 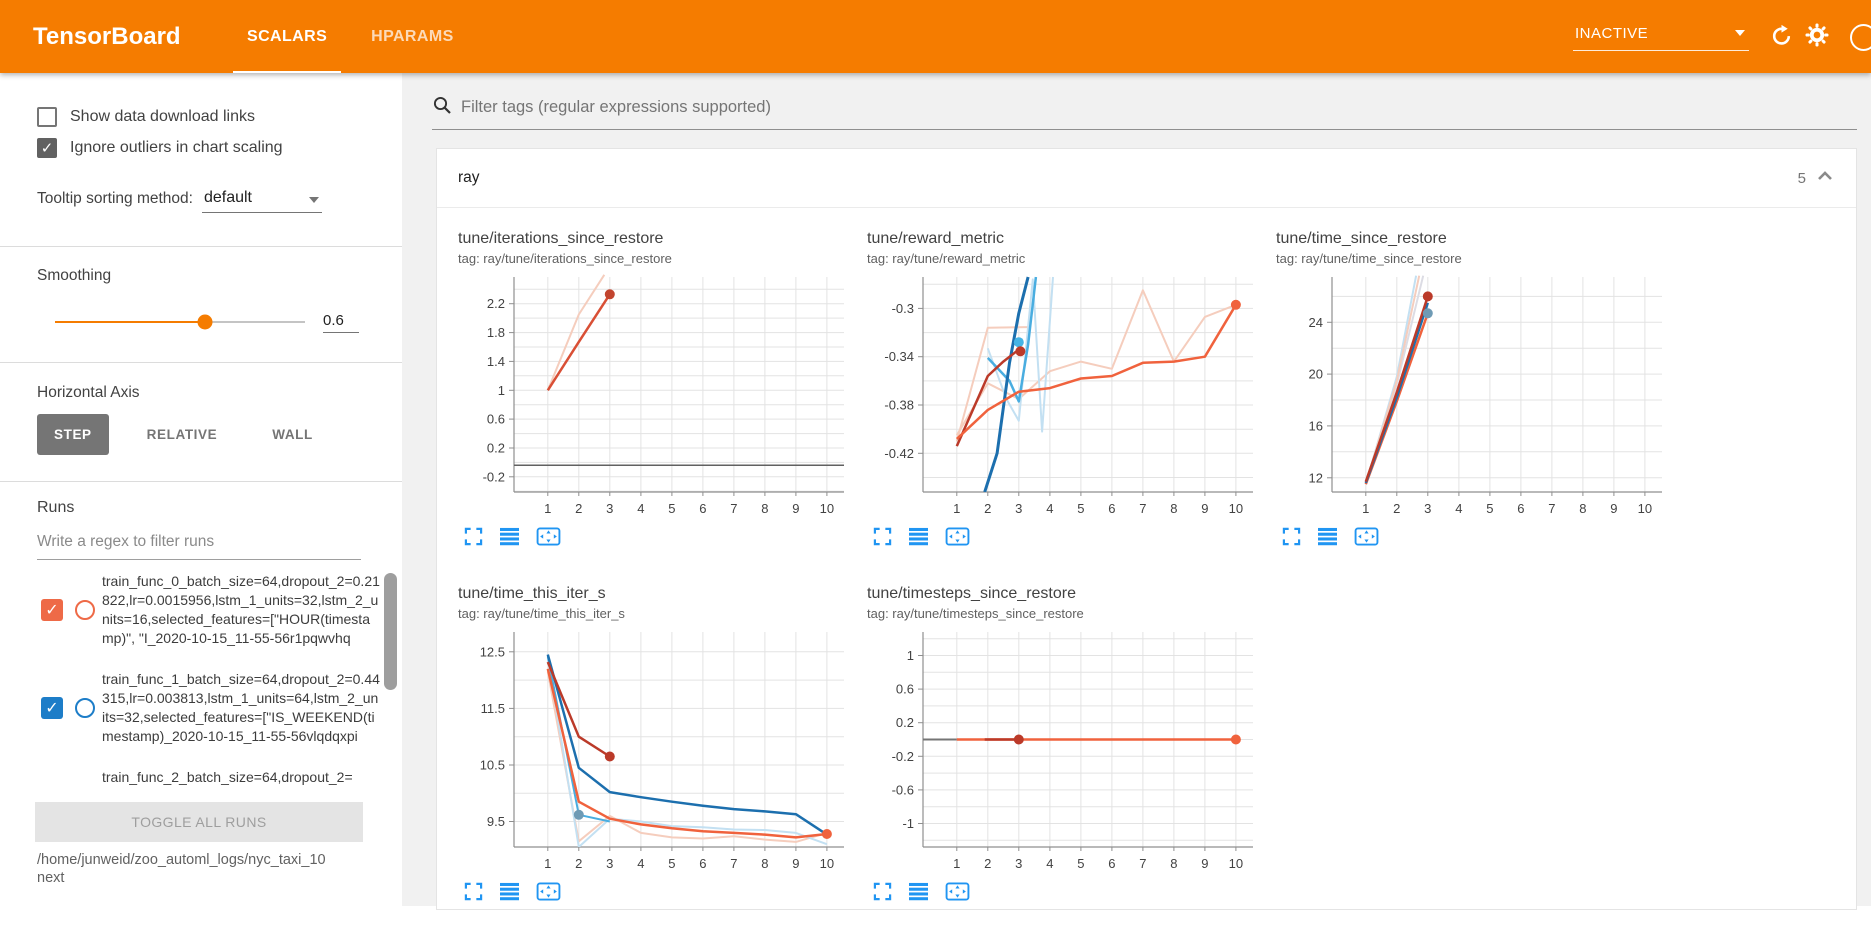 What do you see at coordinates (899, 405) in the screenshot?
I see `svg-text: -0.38` at bounding box center [899, 405].